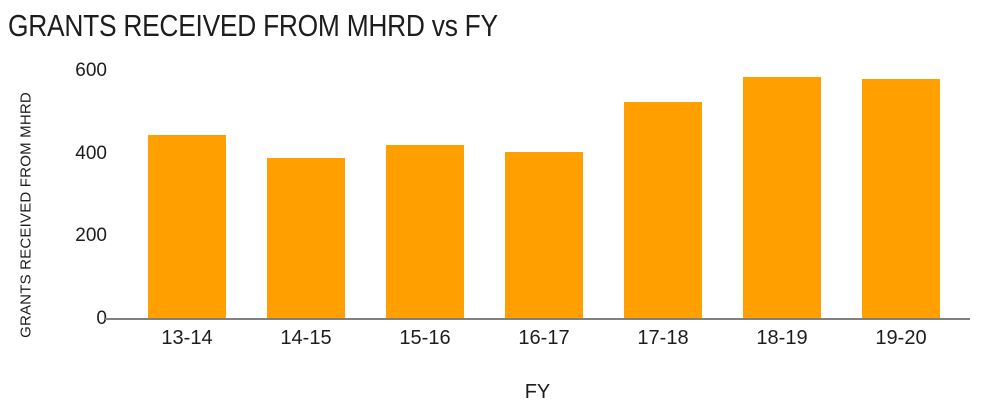 Image resolution: width=983 pixels, height=412 pixels. I want to click on x-tick-19-20: 19-20, so click(901, 338).